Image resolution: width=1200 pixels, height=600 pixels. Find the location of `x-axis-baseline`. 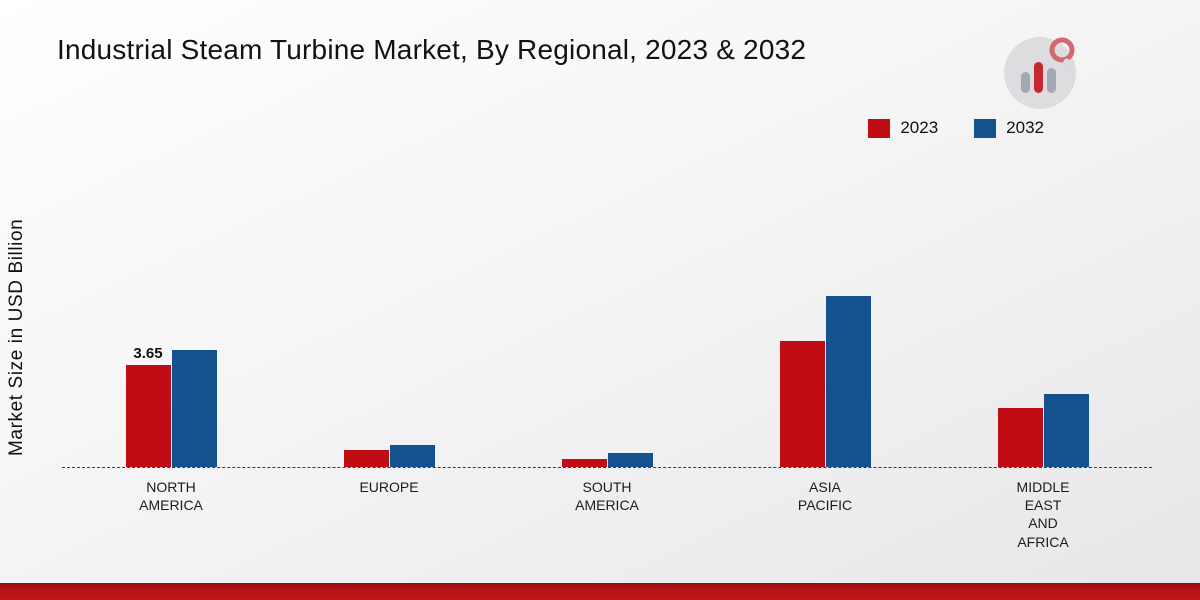

x-axis-baseline is located at coordinates (607, 467).